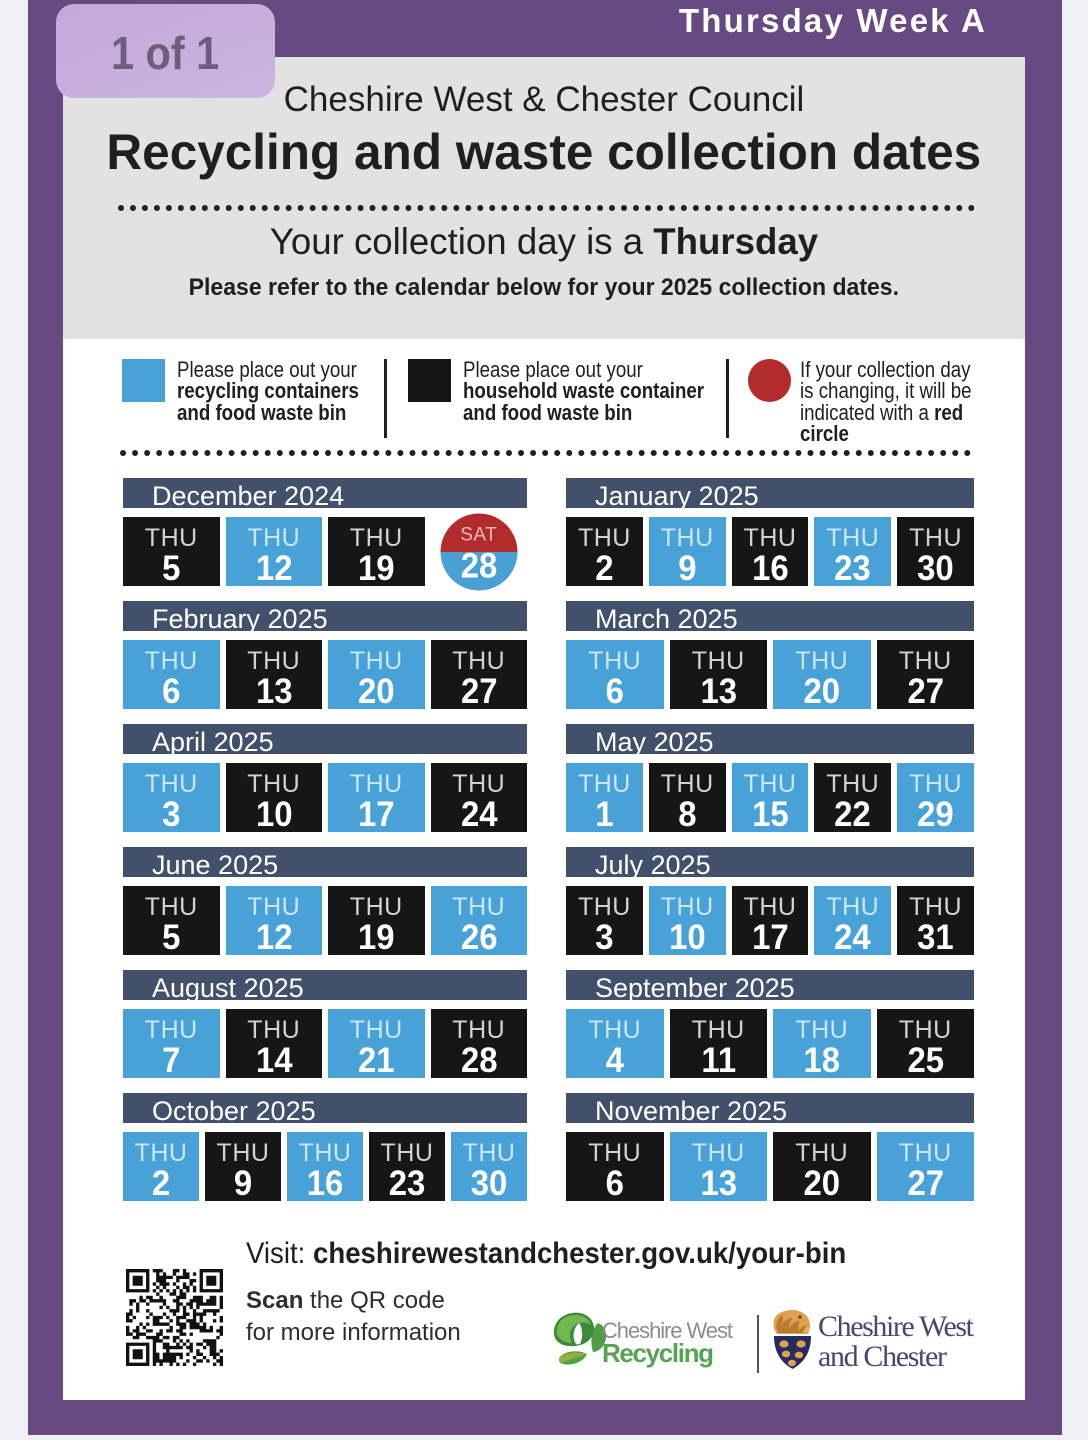 The height and width of the screenshot is (1440, 1088). I want to click on svg-text: Recycling, so click(658, 1353).